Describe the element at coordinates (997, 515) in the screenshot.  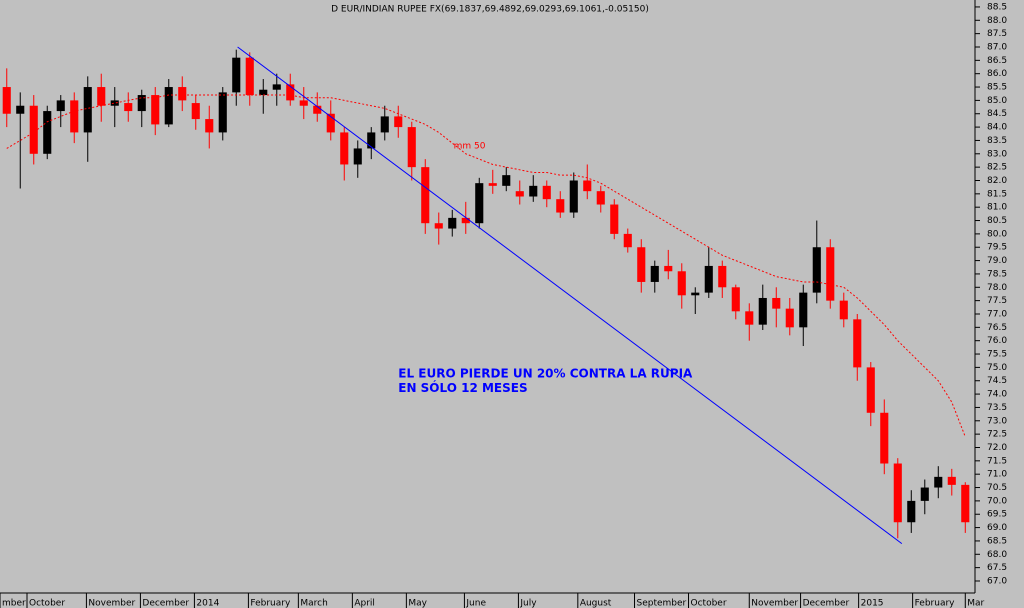
I see `y-tick-label: 69.5` at that location.